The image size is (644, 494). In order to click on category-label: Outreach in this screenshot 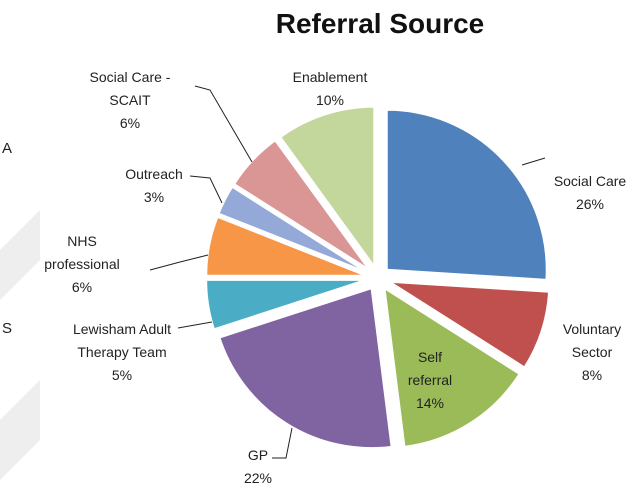, I will do `click(154, 174)`.